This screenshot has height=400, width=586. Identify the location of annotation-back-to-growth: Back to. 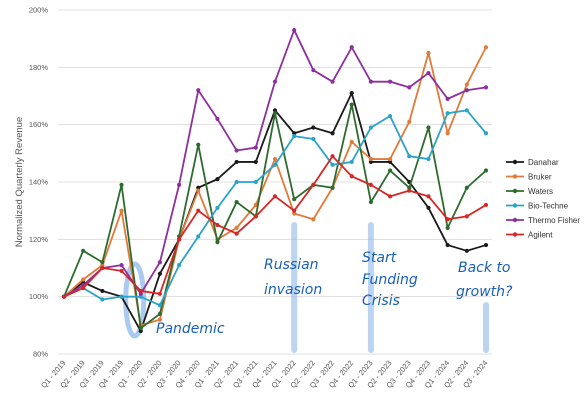
(484, 268).